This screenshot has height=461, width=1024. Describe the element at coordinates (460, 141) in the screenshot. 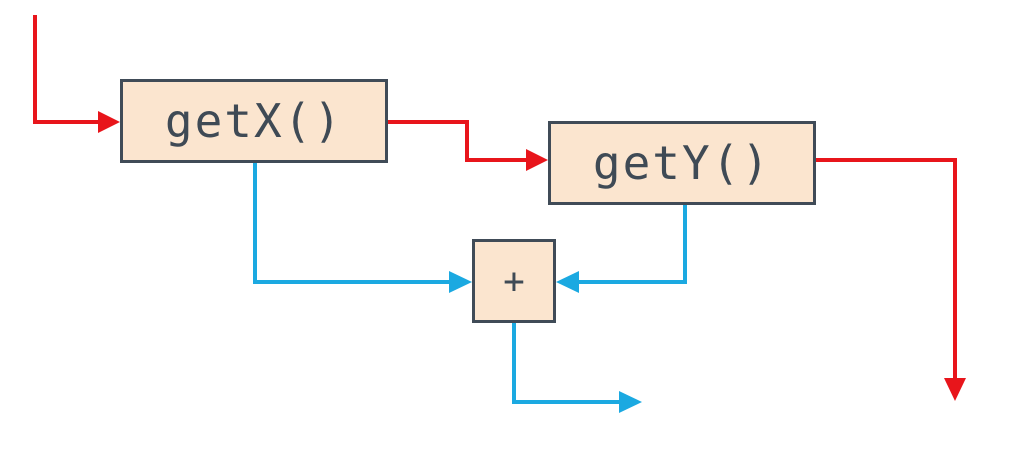

I see `edge-getx-to-gety` at that location.